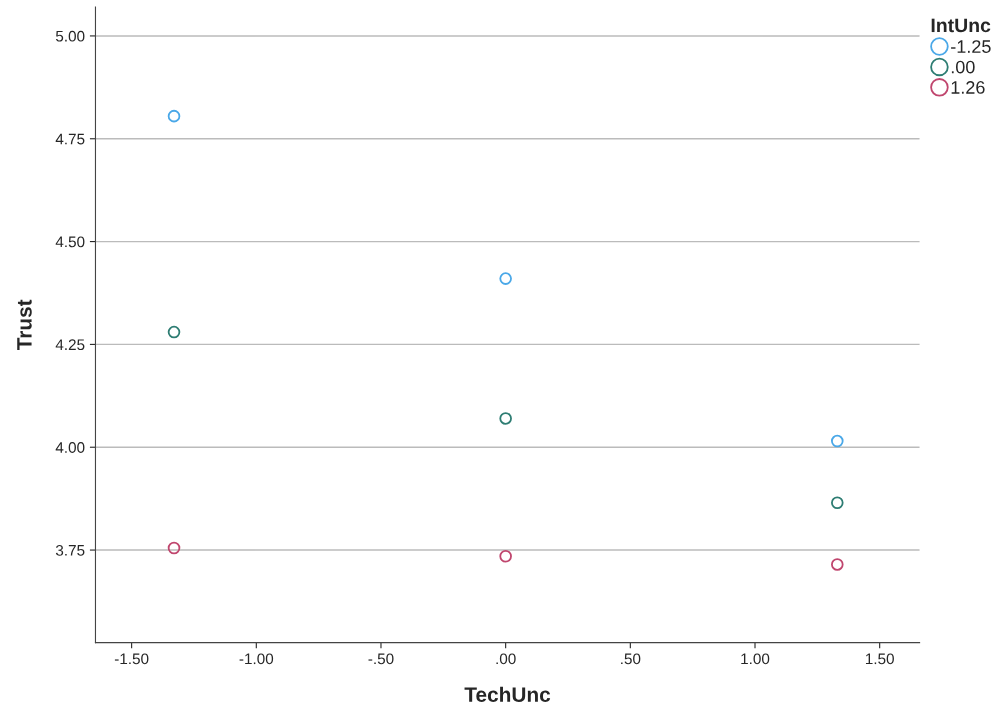  I want to click on y-axis-title: Trust, so click(24, 325).